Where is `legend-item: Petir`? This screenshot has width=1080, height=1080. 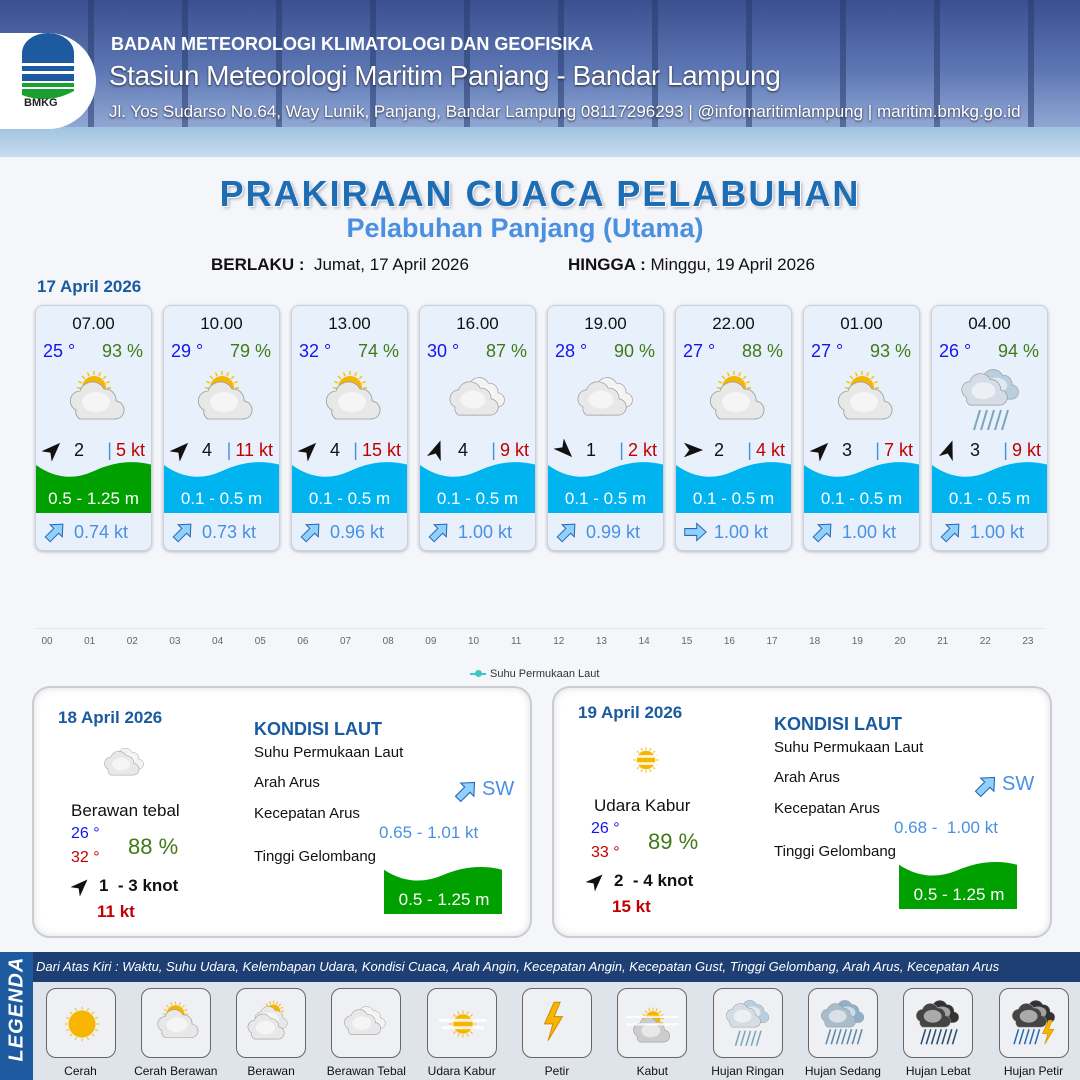 legend-item: Petir is located at coordinates (557, 1033).